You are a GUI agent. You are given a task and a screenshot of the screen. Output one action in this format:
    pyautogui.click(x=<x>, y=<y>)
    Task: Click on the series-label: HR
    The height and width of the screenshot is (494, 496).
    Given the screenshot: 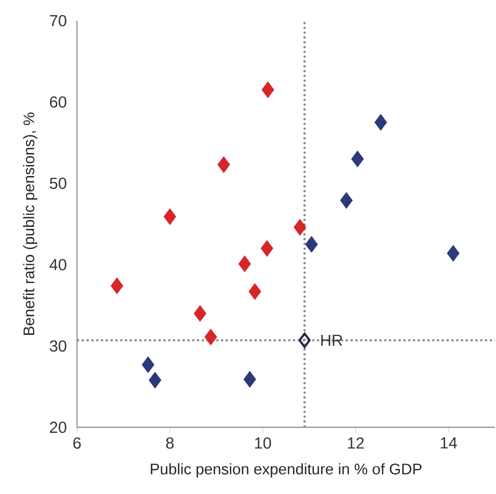 What is the action you would take?
    pyautogui.click(x=331, y=340)
    